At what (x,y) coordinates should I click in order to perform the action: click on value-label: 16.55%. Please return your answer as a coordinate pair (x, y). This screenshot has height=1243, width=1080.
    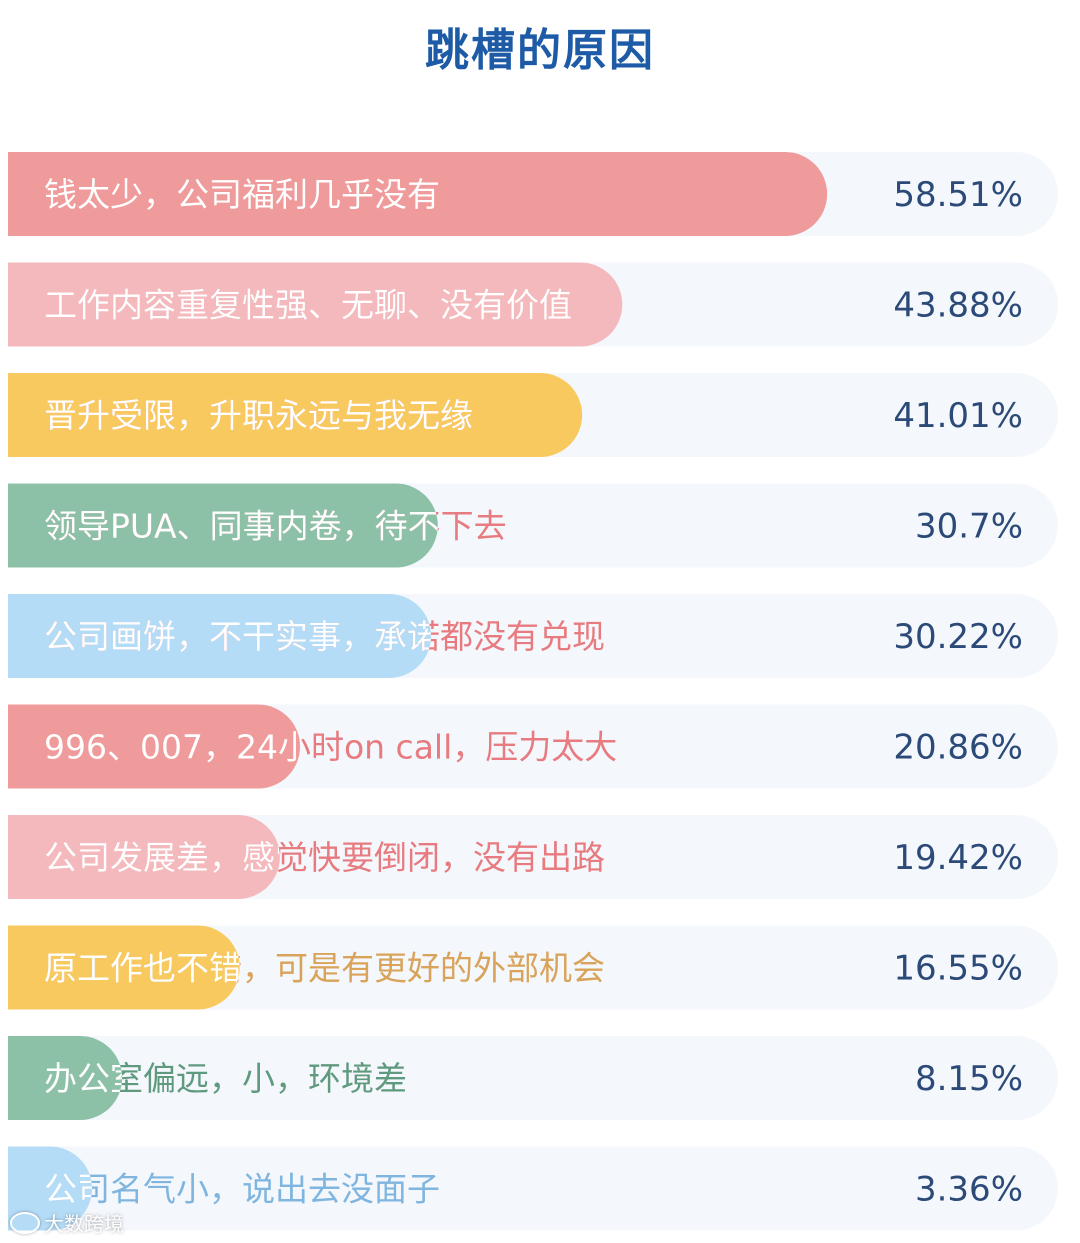
    Looking at the image, I should click on (958, 969).